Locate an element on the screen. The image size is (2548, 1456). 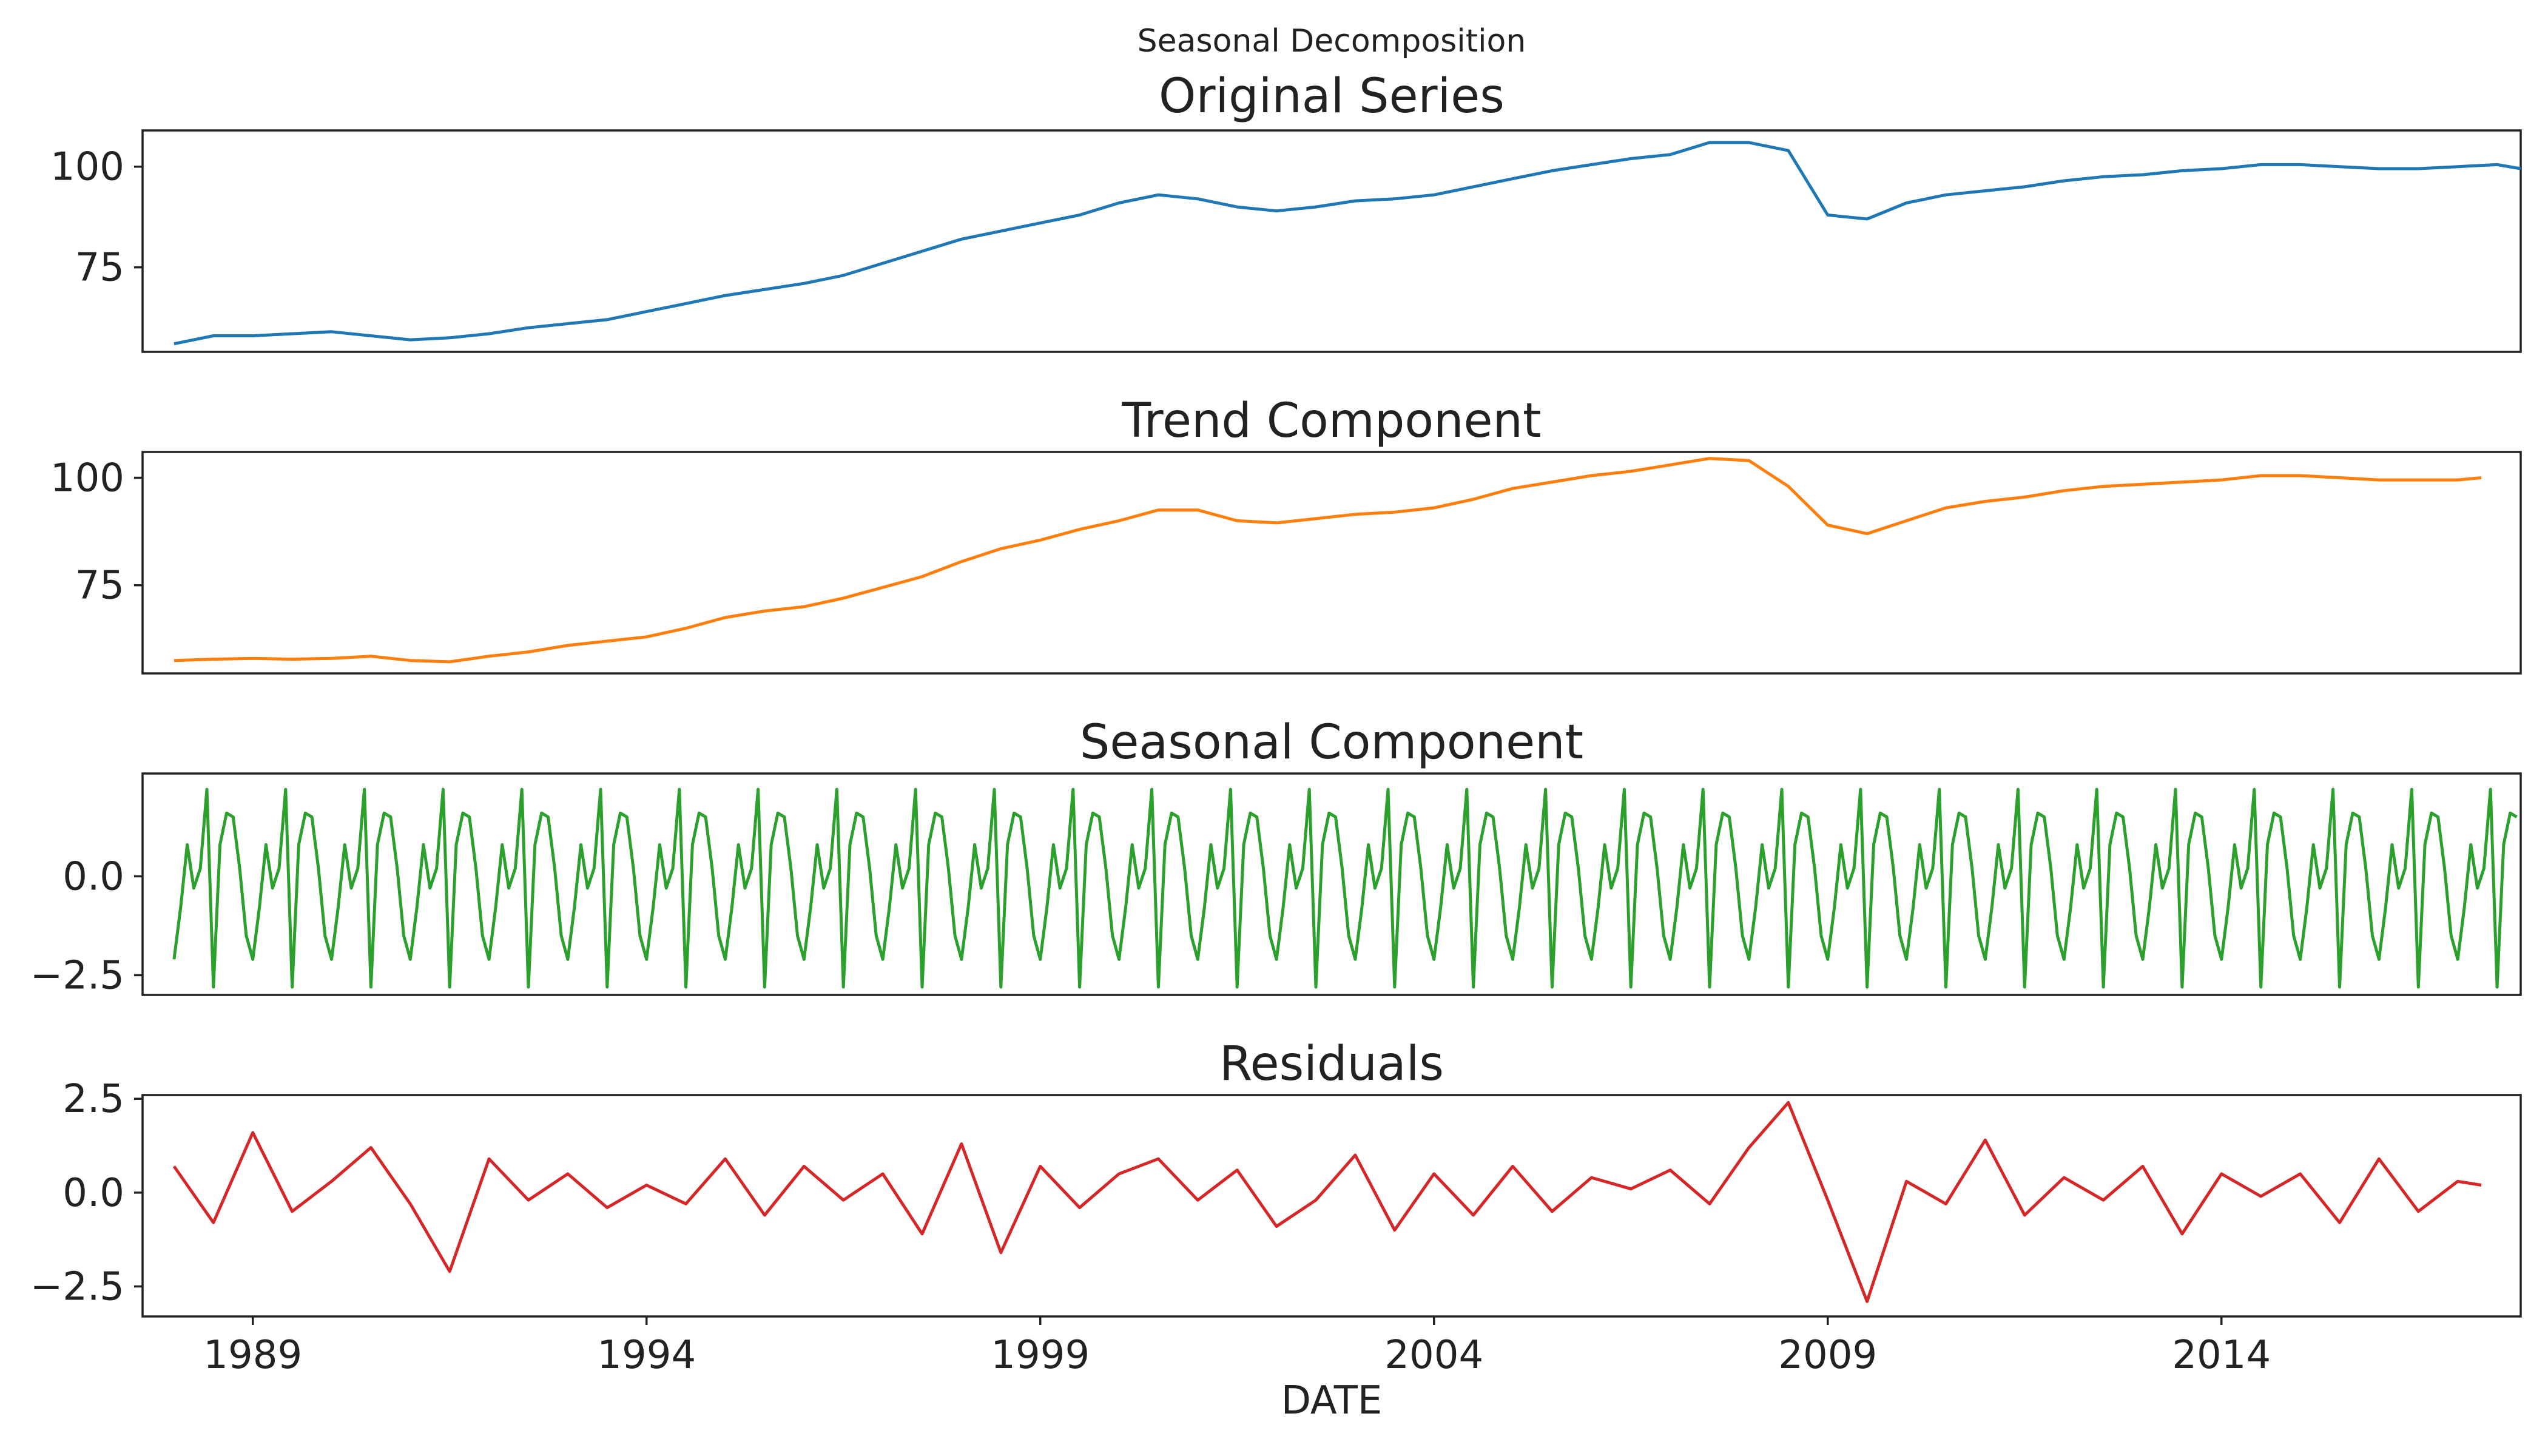
seasonal-component-axes-frame is located at coordinates (1331, 884).